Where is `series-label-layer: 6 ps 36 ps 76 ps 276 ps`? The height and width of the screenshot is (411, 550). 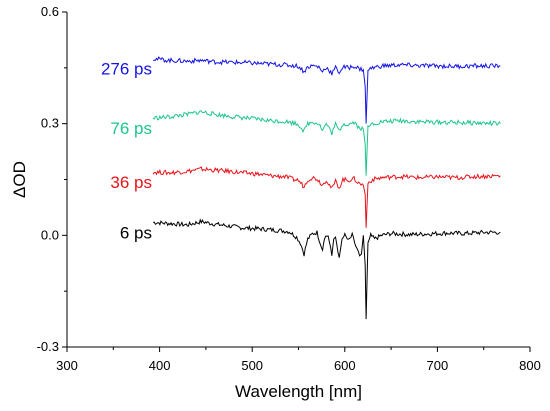
series-label-layer: 6 ps 36 ps 76 ps 276 ps is located at coordinates (126, 151).